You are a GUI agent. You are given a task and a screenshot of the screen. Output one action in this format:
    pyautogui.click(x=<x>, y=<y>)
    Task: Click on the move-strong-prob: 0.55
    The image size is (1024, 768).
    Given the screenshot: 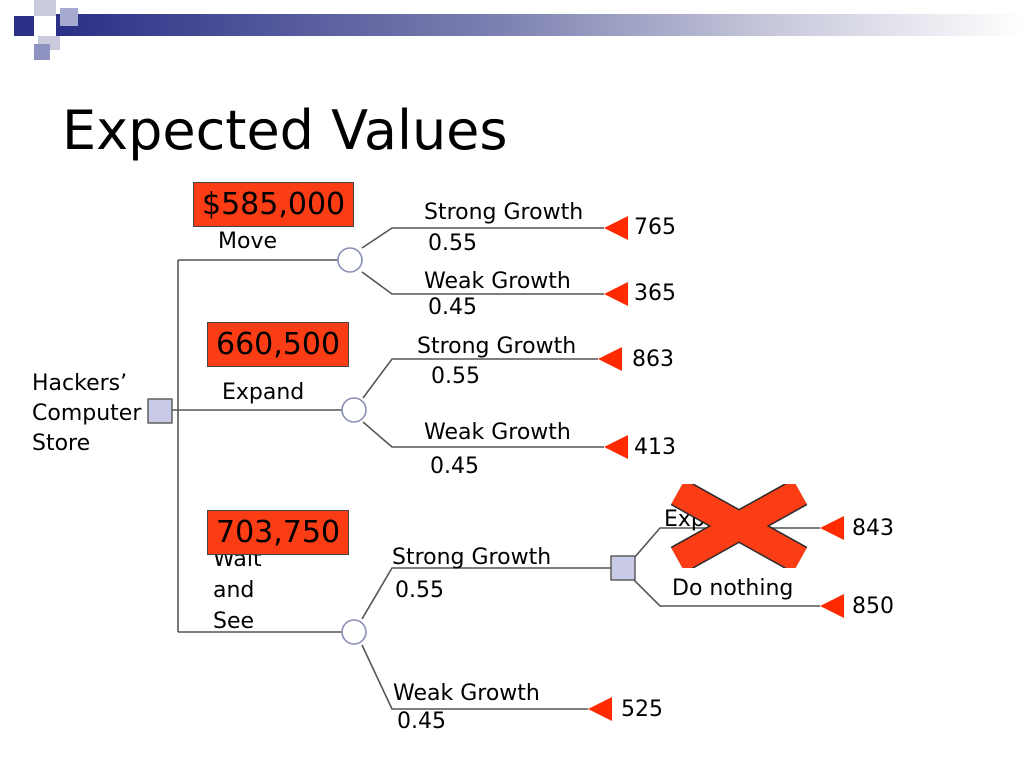 What is the action you would take?
    pyautogui.click(x=452, y=243)
    